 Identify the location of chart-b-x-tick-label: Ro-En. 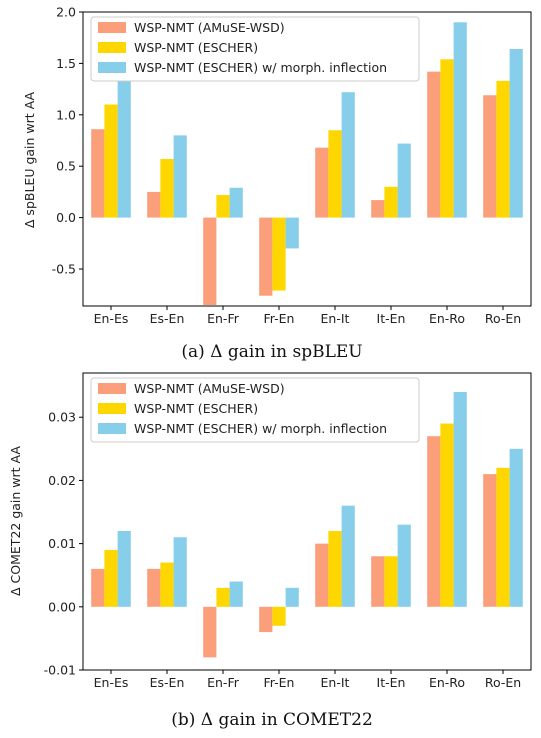
(503, 682).